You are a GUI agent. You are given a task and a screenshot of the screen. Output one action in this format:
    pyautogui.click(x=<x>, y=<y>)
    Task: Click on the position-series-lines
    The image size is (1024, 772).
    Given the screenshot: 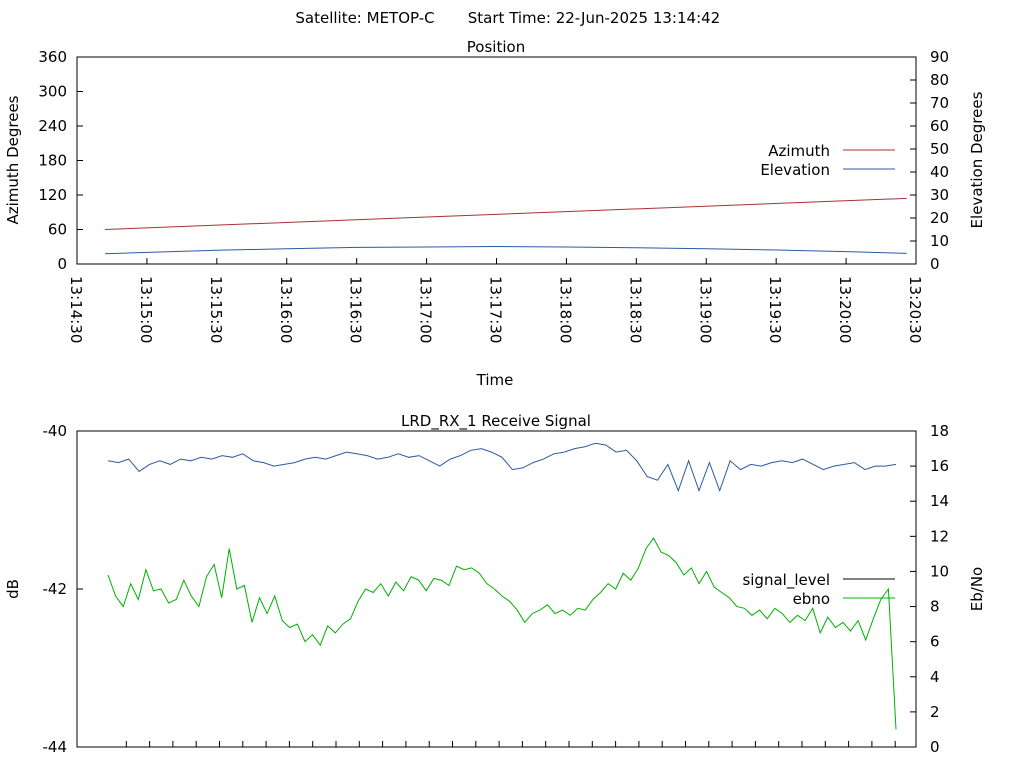 What is the action you would take?
    pyautogui.click(x=505, y=226)
    